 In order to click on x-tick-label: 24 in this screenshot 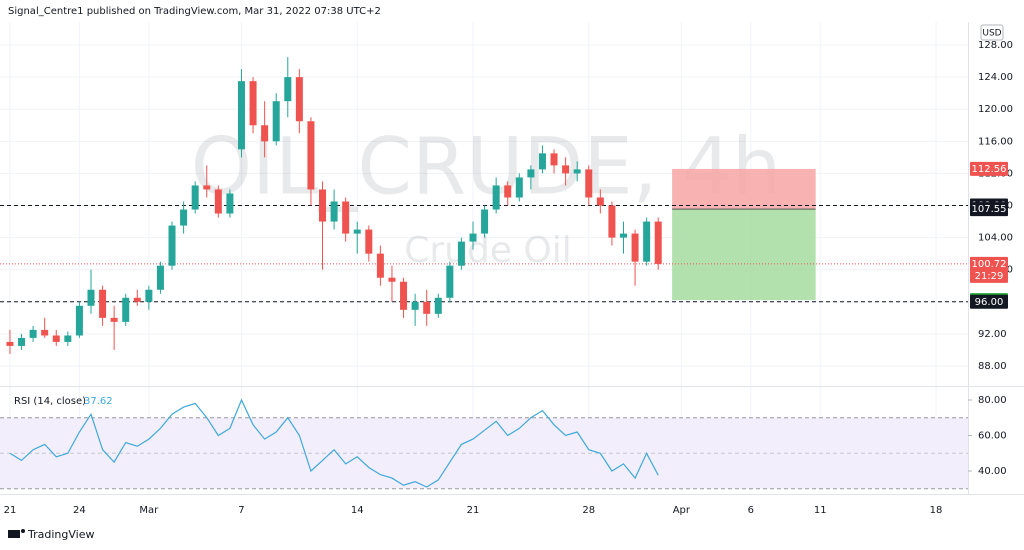, I will do `click(79, 510)`.